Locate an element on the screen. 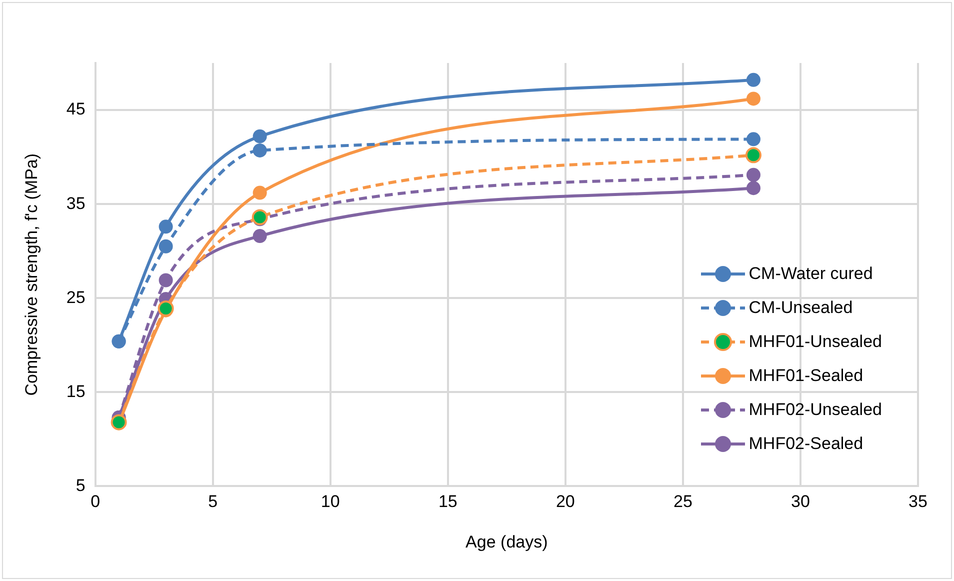 The width and height of the screenshot is (954, 581). y-tick-label: 25 is located at coordinates (76, 297).